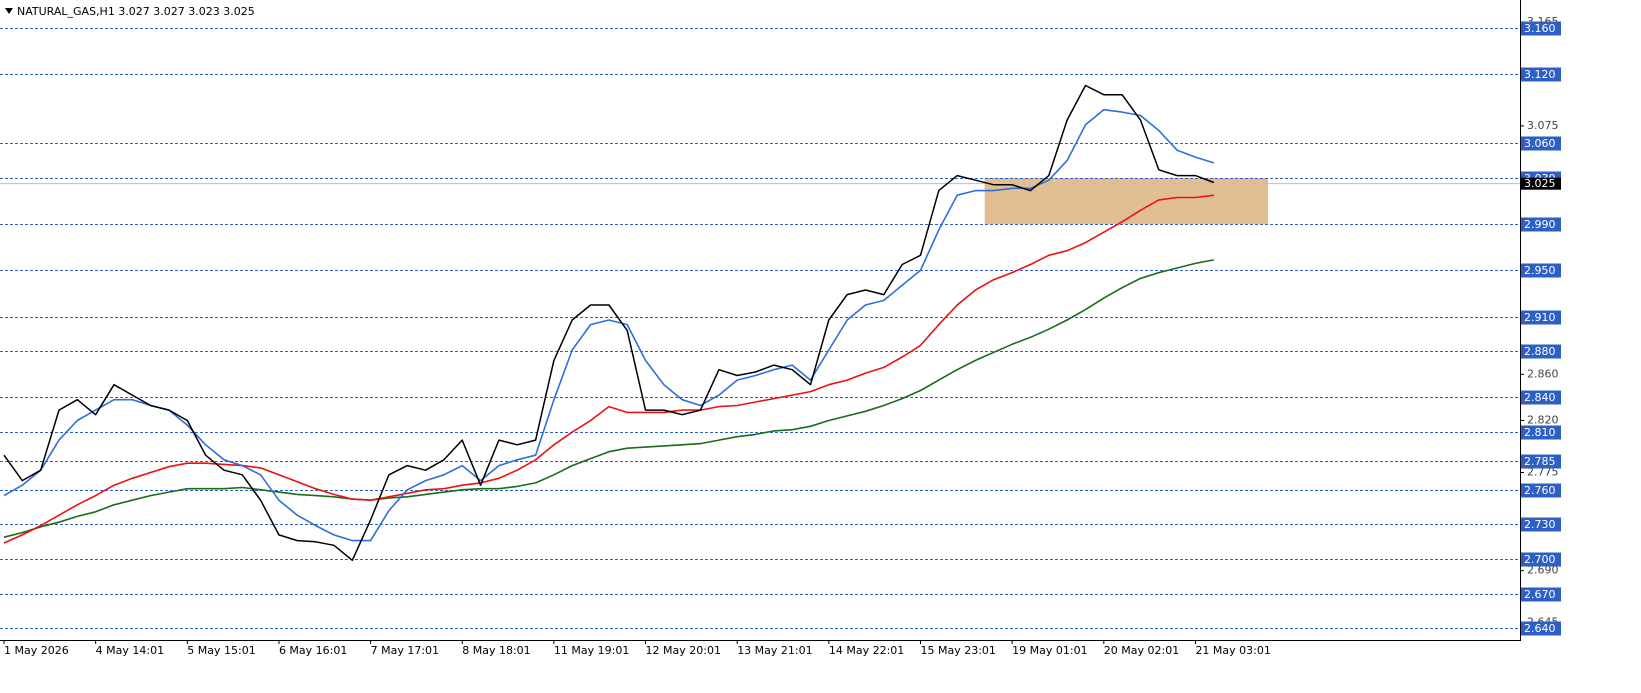 This screenshot has height=693, width=1641. What do you see at coordinates (36, 650) in the screenshot?
I see `x-tick-label: 1 May 2026` at bounding box center [36, 650].